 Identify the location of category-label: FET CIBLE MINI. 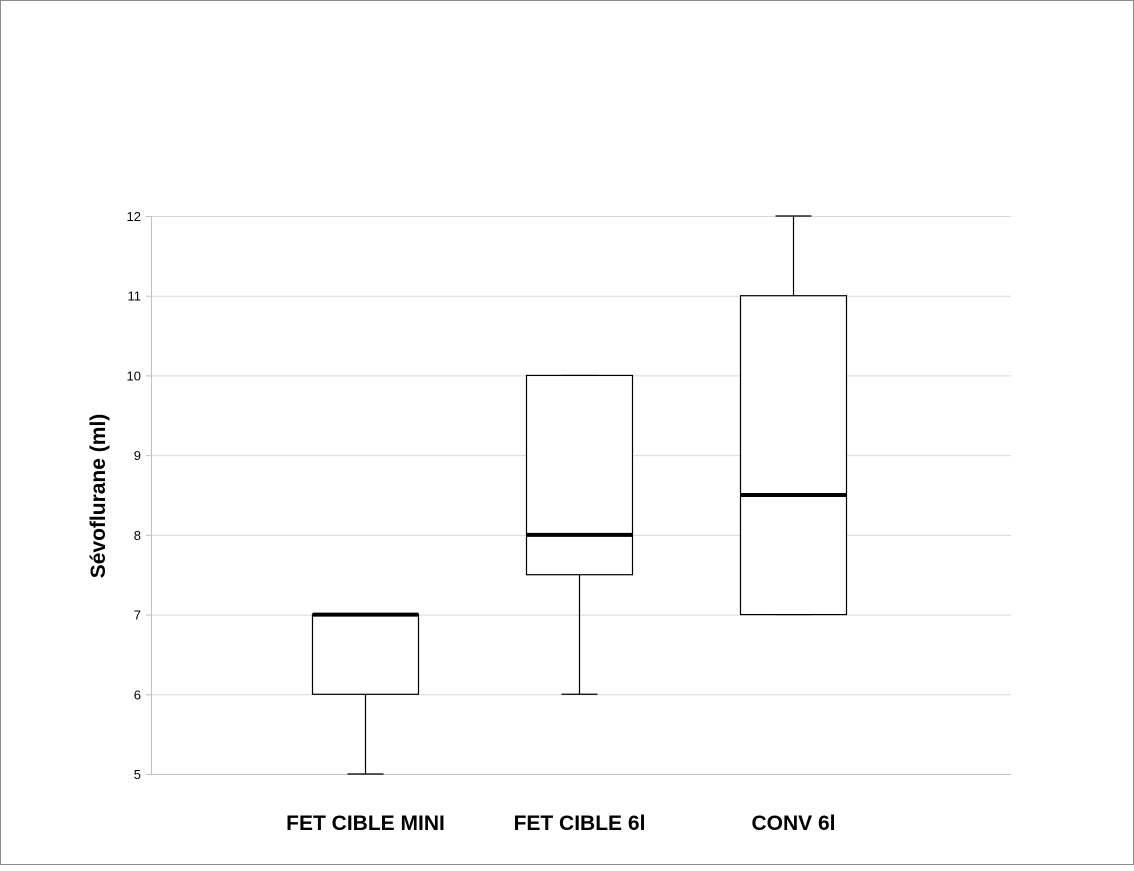
(365, 823).